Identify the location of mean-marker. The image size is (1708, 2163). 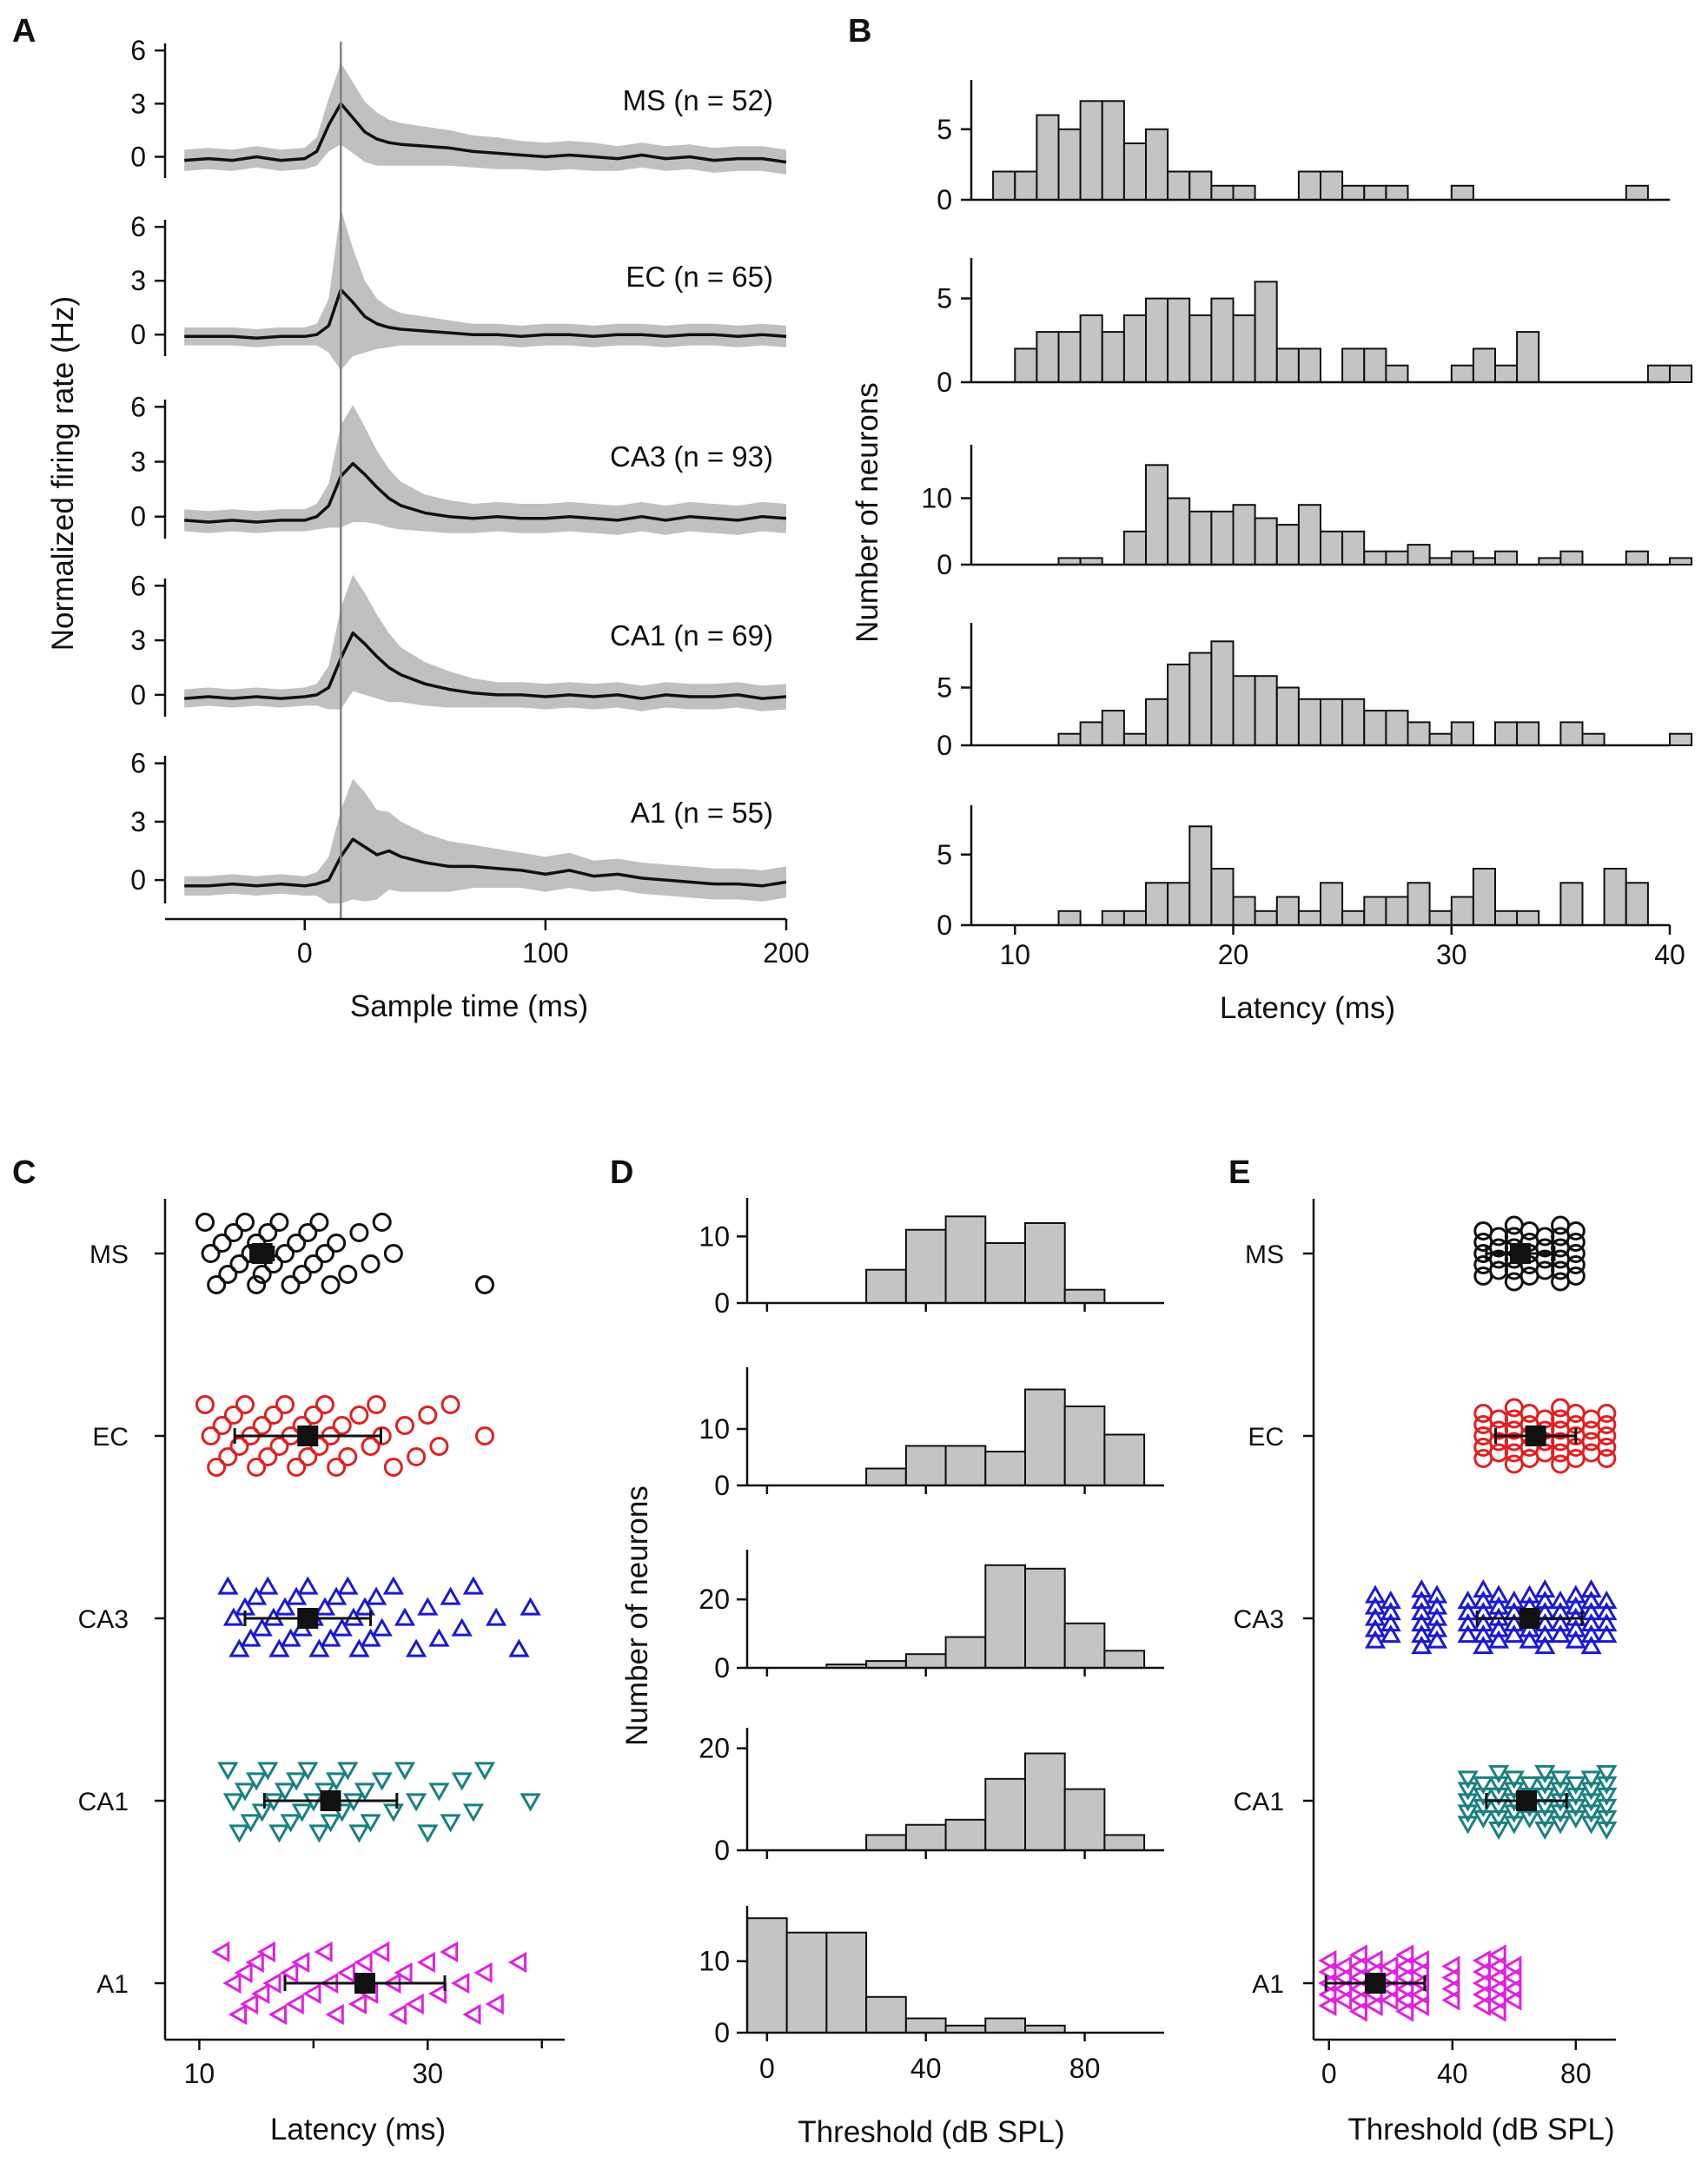
(308, 1618).